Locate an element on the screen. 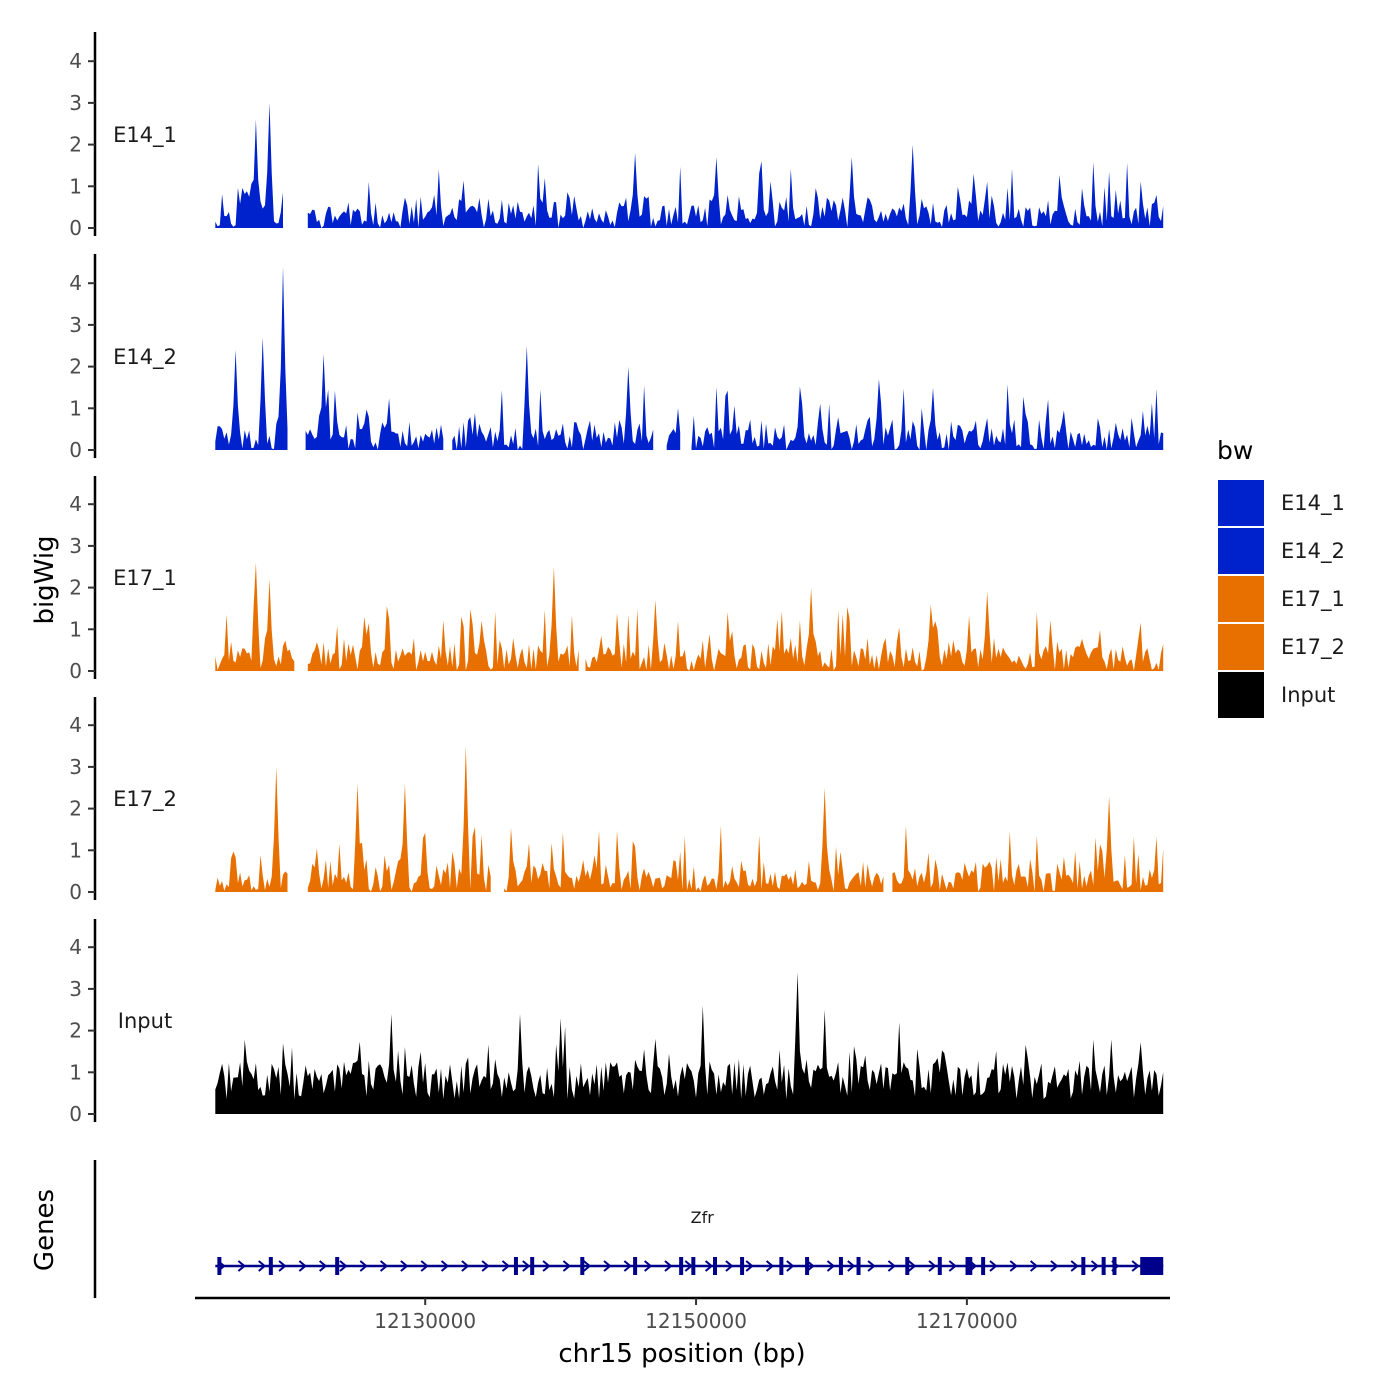  track-E14_2: 0 1 2 3 4 E14_2 is located at coordinates (616, 358).